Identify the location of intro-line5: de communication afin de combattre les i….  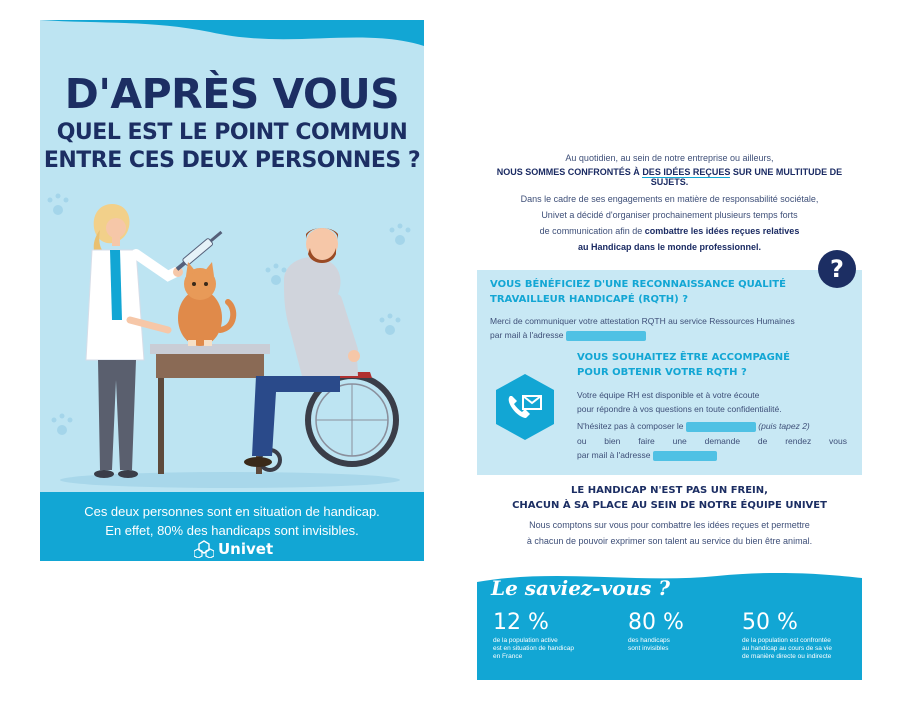
(669, 231).